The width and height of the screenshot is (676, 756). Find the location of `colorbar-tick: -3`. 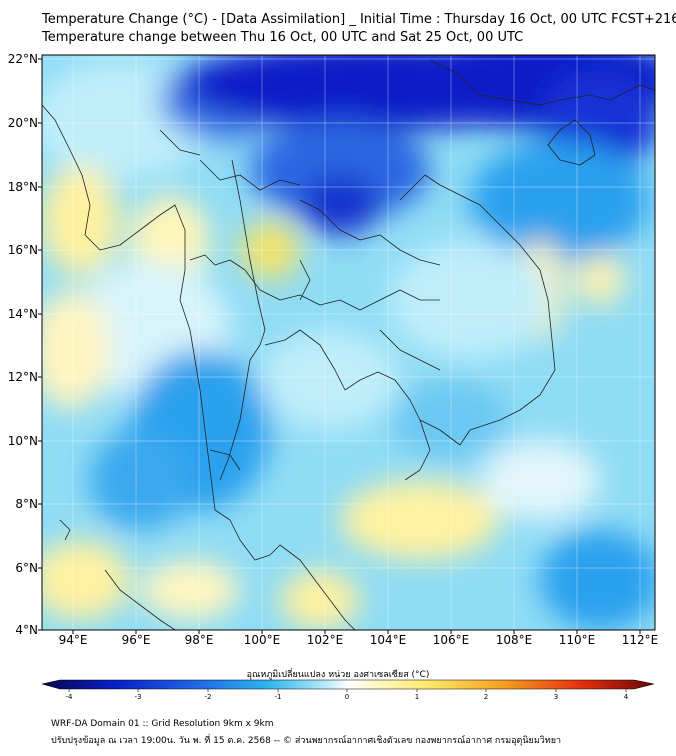

colorbar-tick: -3 is located at coordinates (138, 697).